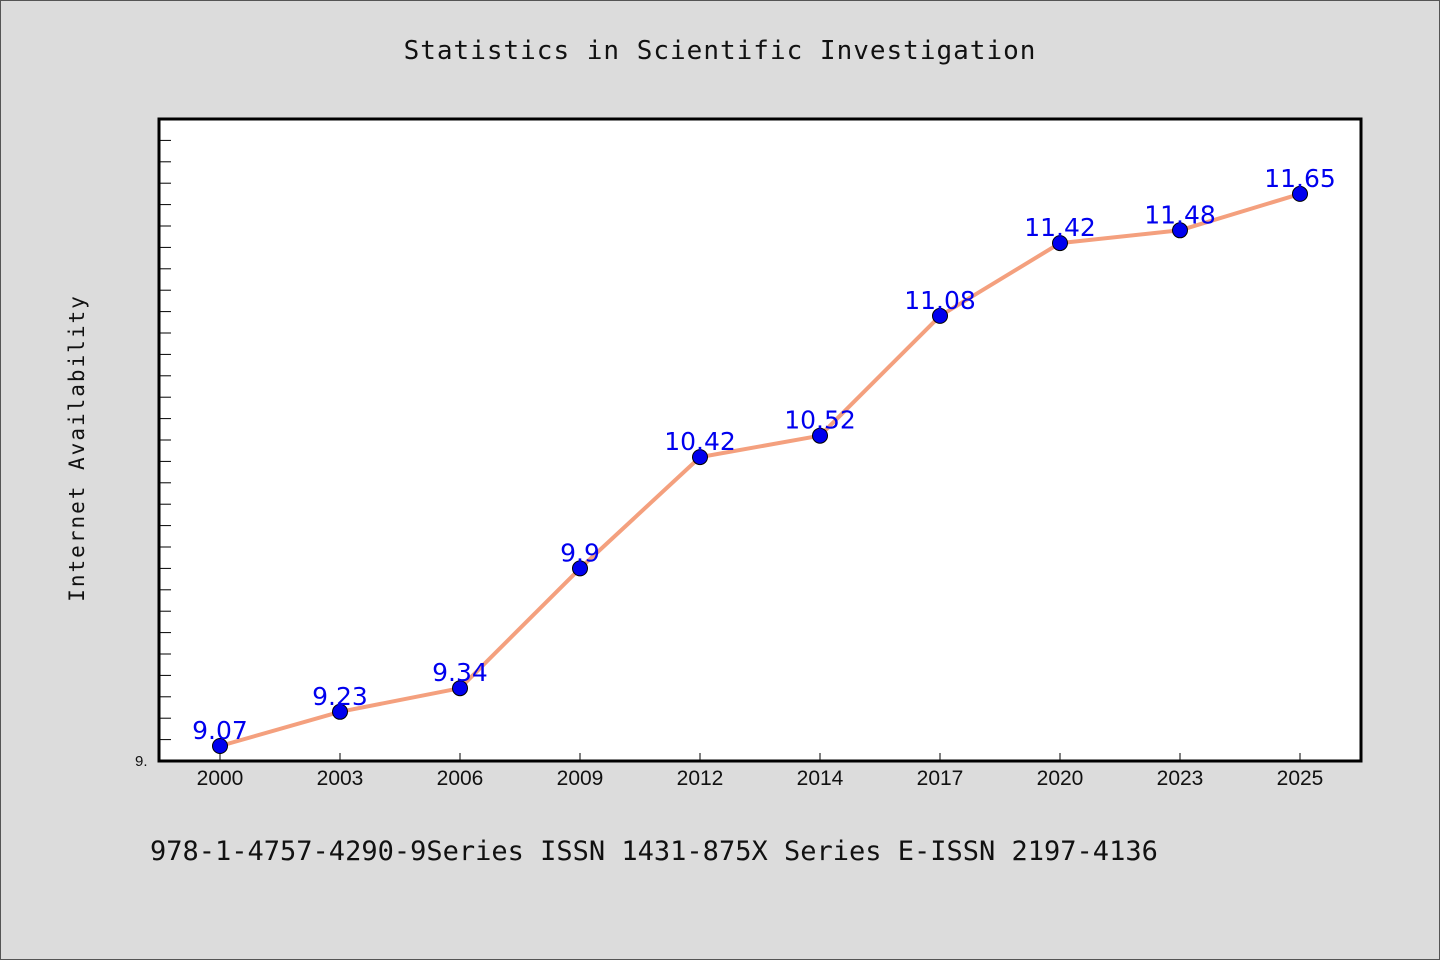 This screenshot has height=960, width=1440. I want to click on x-tick-label: 2025, so click(1300, 778).